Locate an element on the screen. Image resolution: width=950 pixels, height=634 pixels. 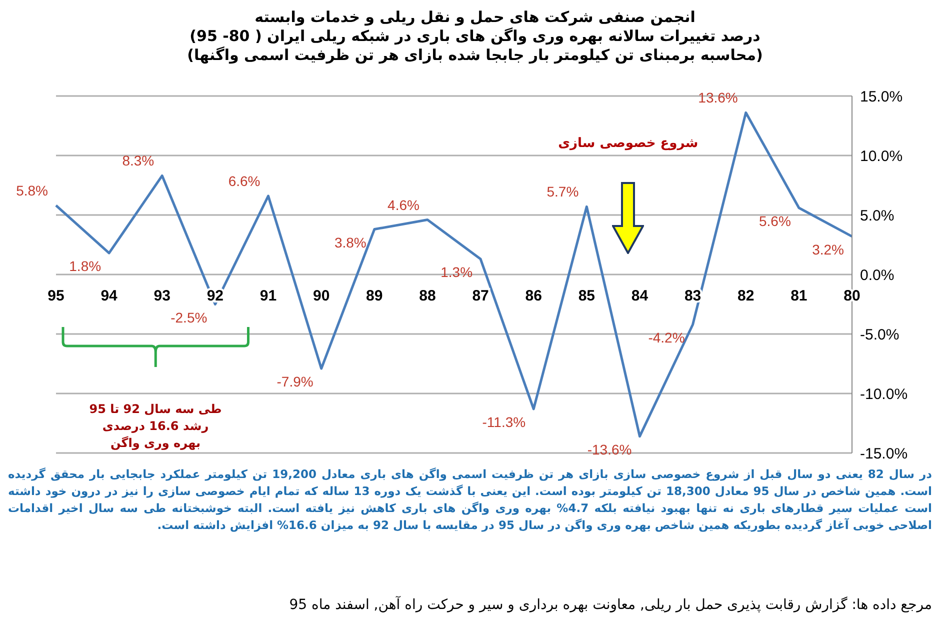
x-tick-label: 90 is located at coordinates (321, 296).